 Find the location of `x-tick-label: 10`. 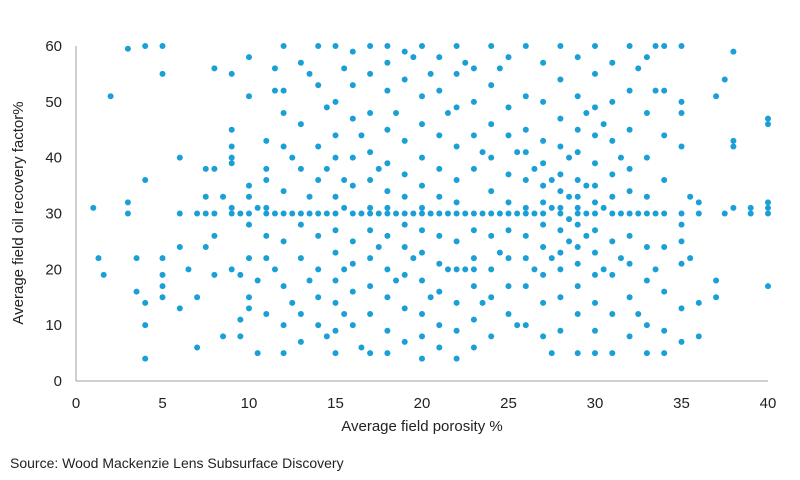

x-tick-label: 10 is located at coordinates (249, 403).